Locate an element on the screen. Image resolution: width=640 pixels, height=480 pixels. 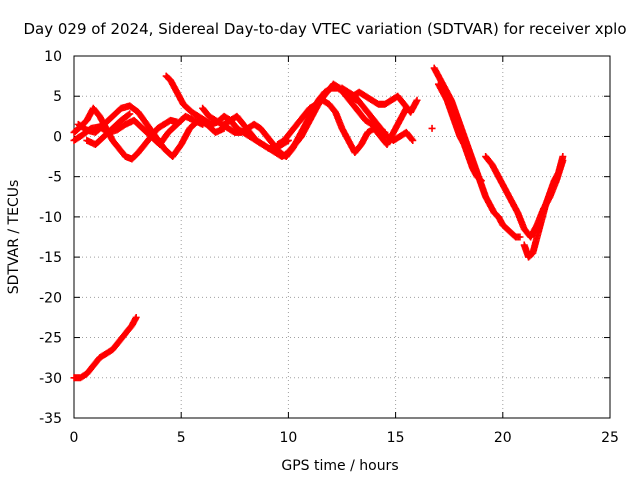
y-tick-label: 0 is located at coordinates (57, 137).